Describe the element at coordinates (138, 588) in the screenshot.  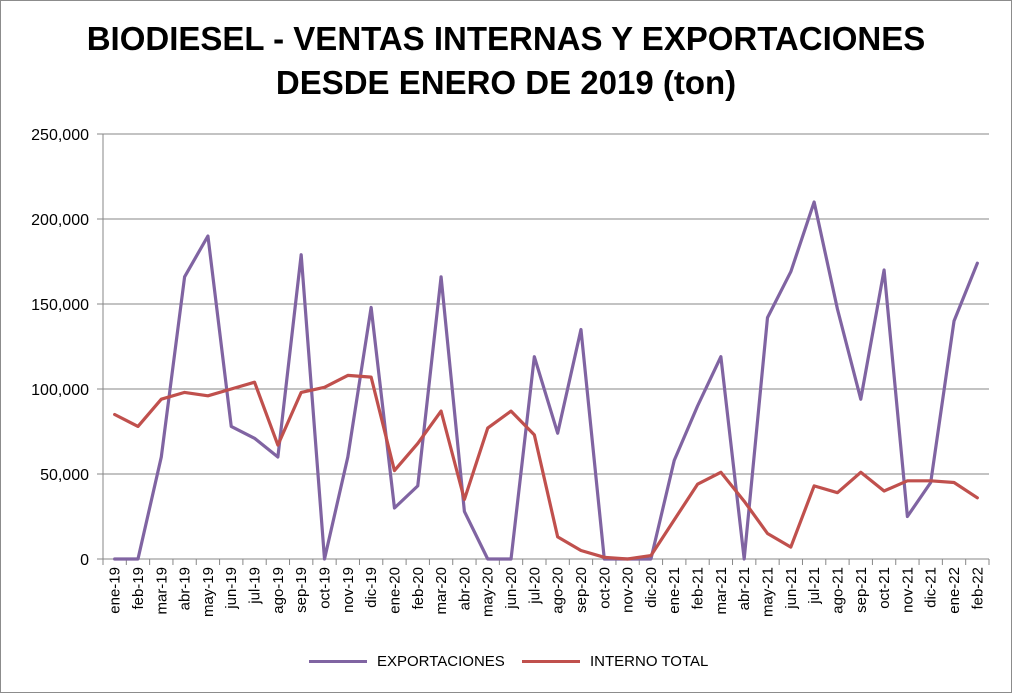
I see `x-tick-label: feb-19` at that location.